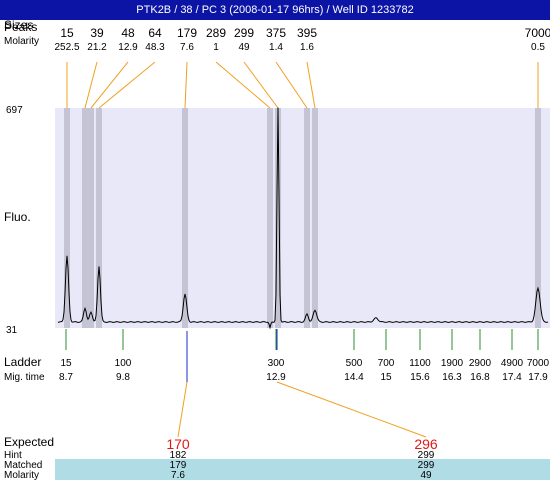 The width and height of the screenshot is (550, 481). I want to click on peaks-label: Peaks, so click(21, 27).